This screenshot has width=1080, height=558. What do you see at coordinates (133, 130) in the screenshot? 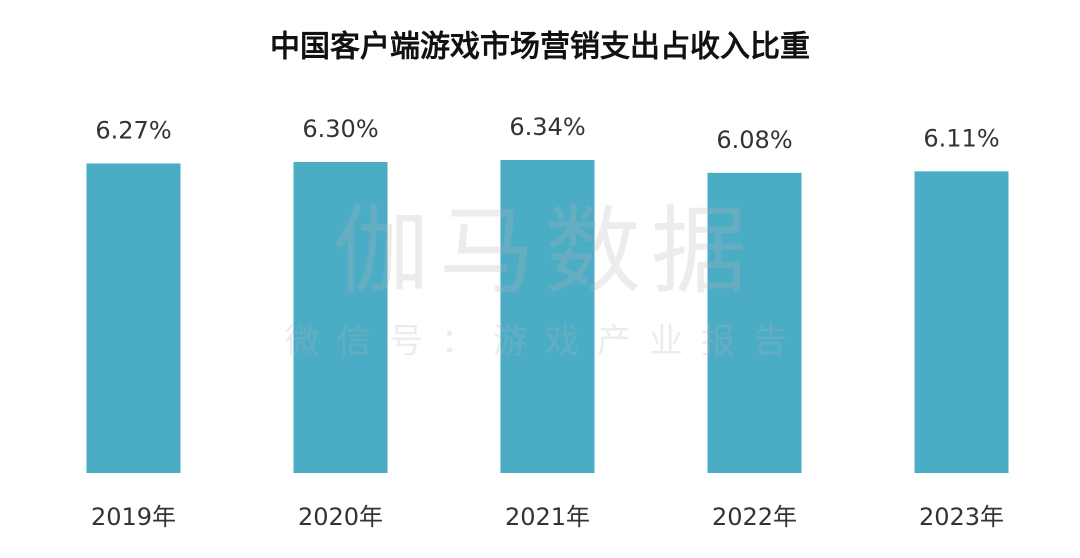
I see `value-label: 6.27%` at bounding box center [133, 130].